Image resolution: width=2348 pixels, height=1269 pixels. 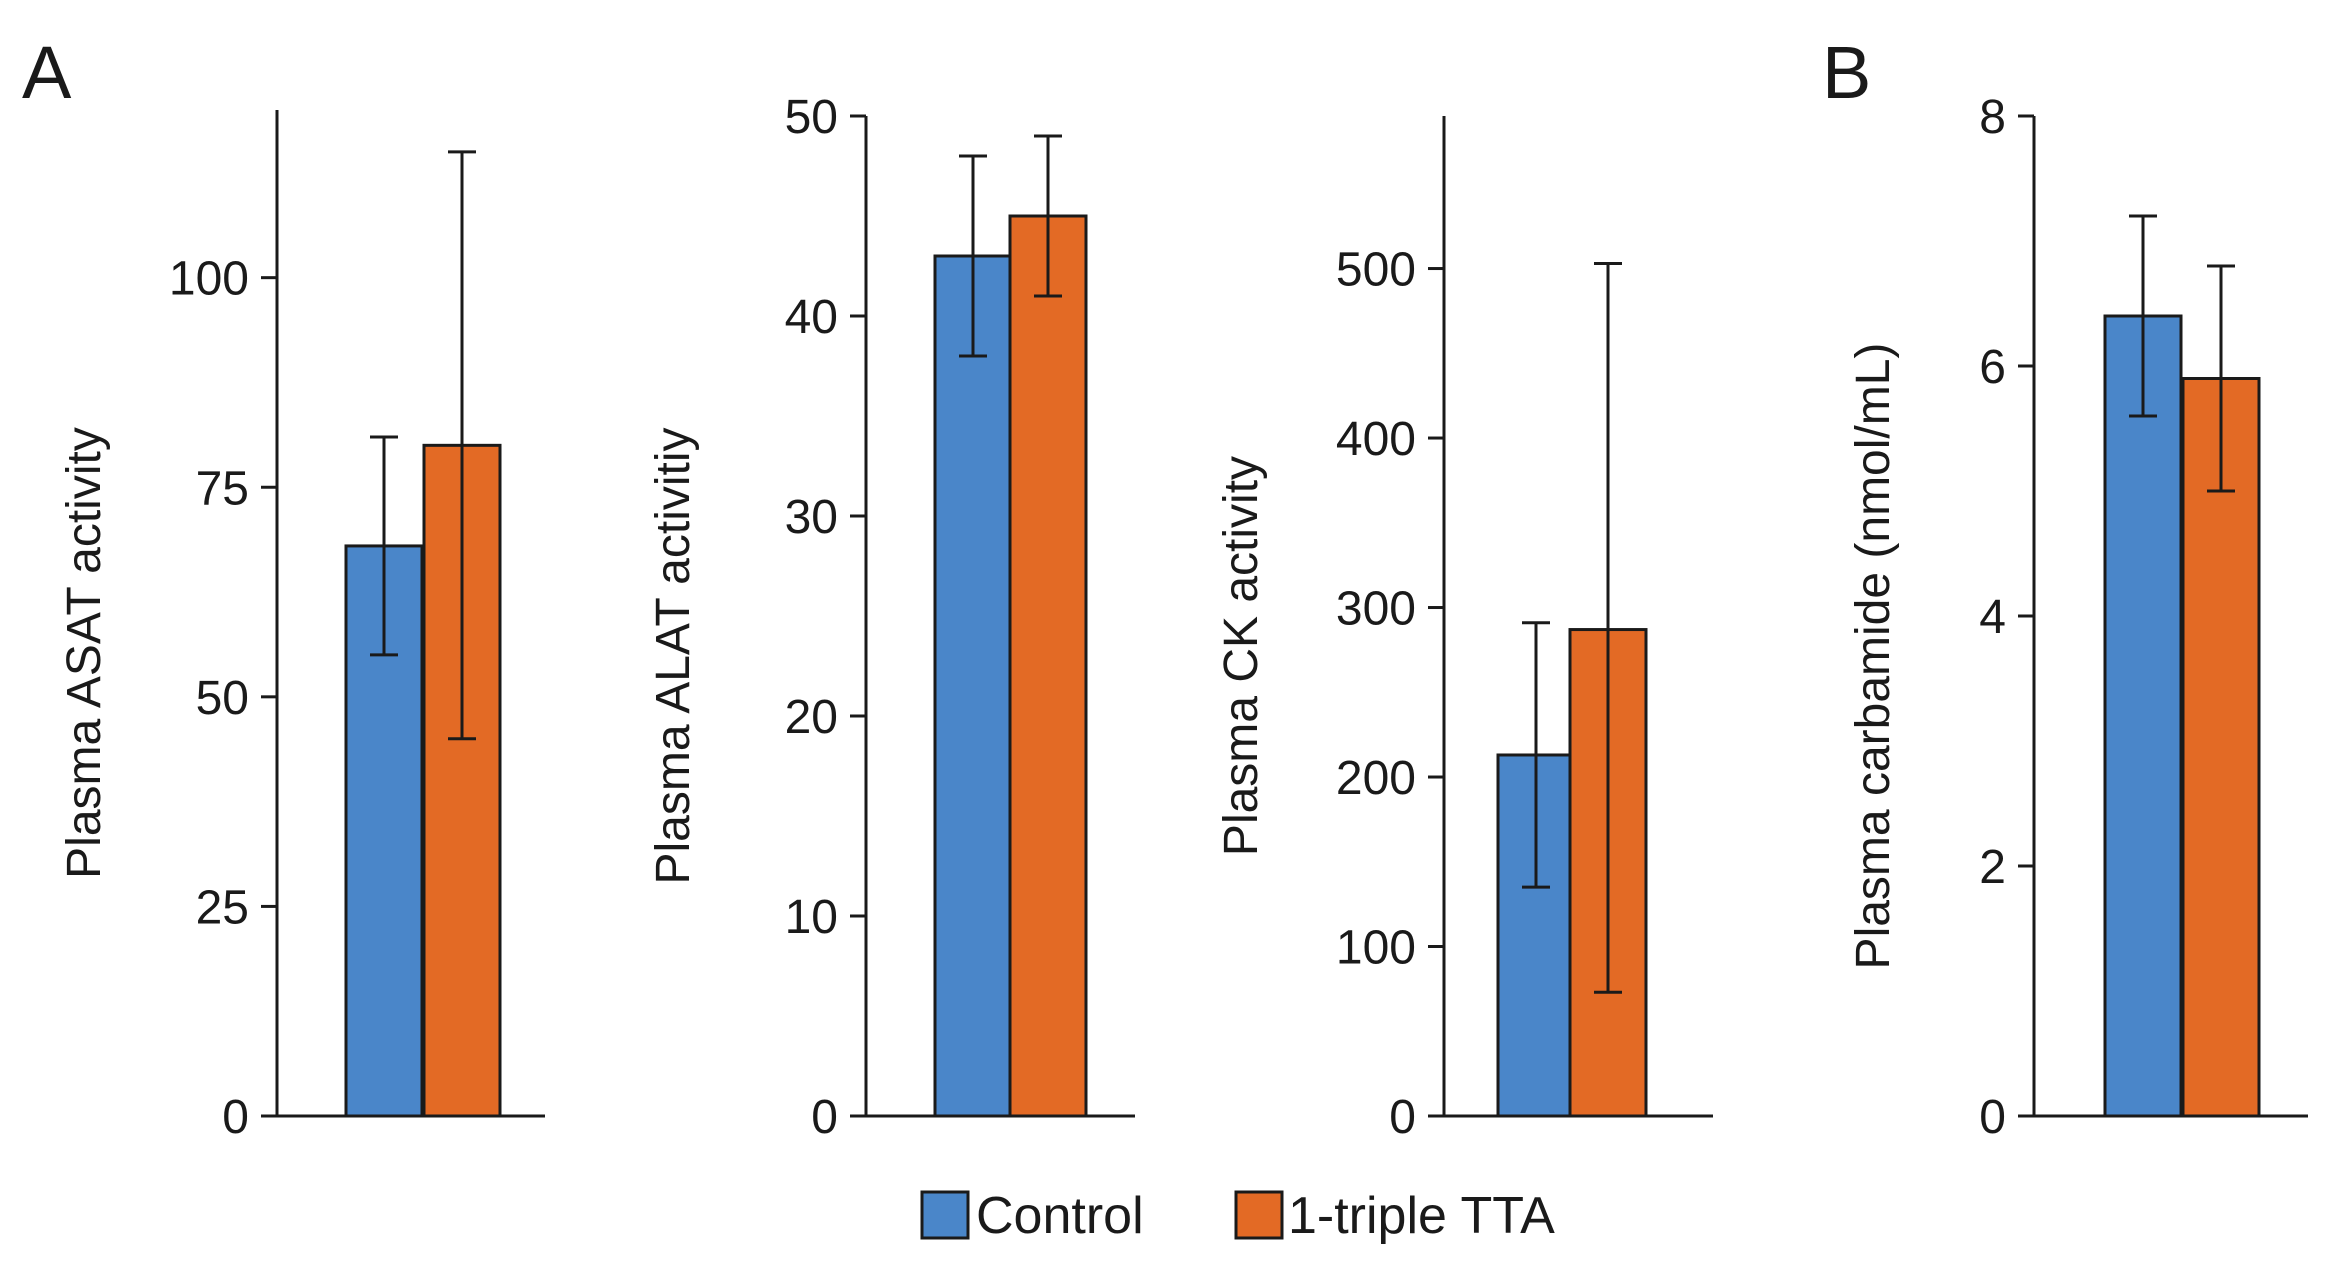 What do you see at coordinates (84, 653) in the screenshot?
I see `y-axis-label: Plasma ASAT activity` at bounding box center [84, 653].